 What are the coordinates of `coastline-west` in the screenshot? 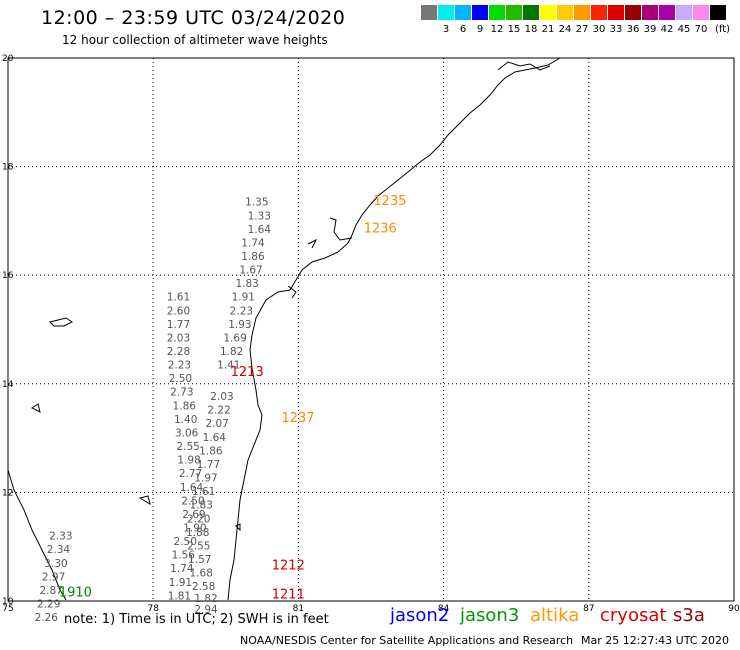 It's located at (37, 535).